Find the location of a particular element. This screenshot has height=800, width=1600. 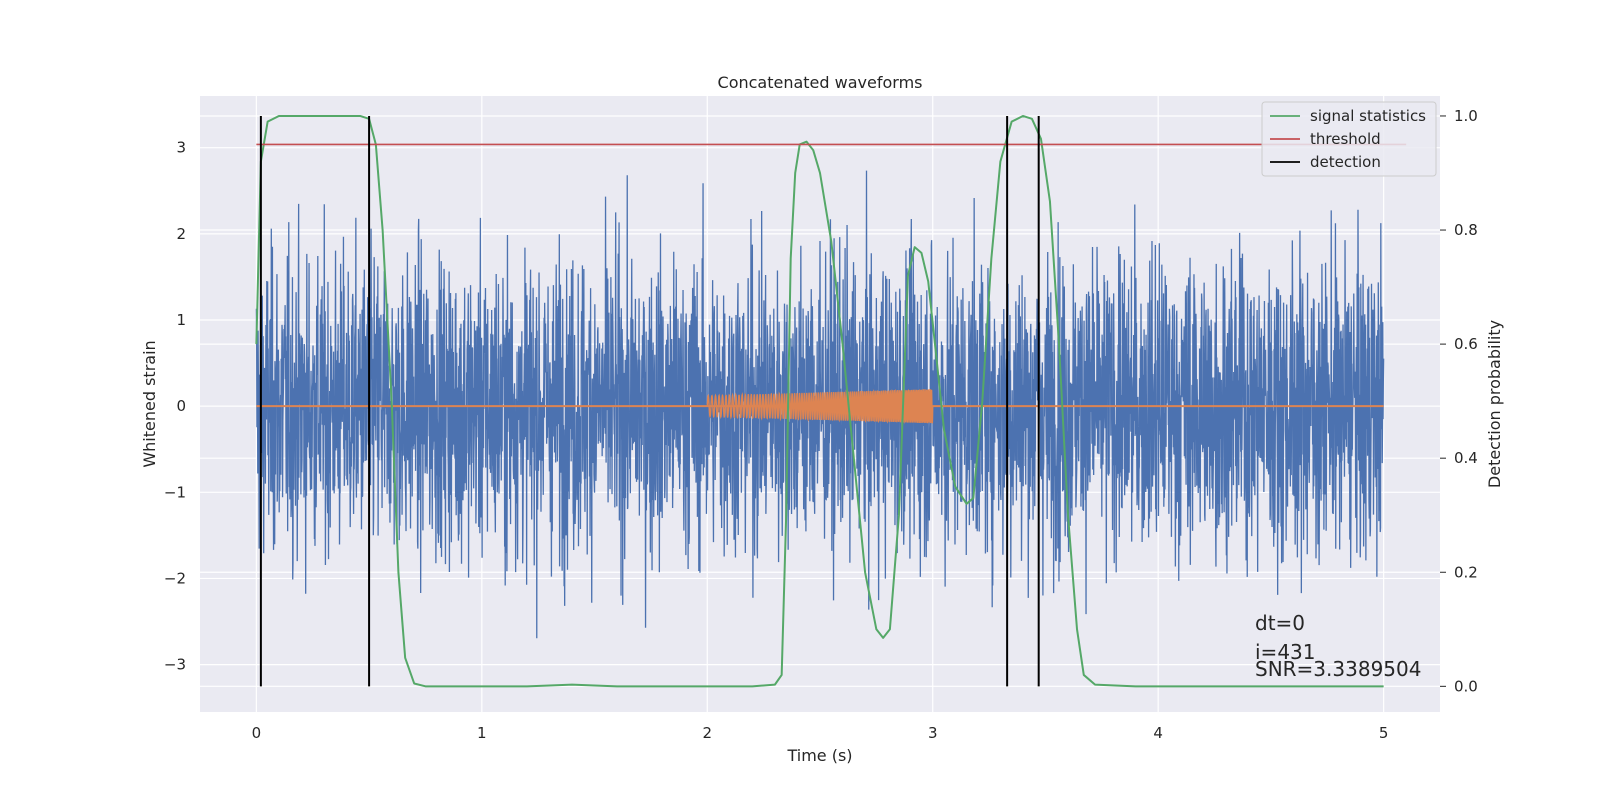

y2-tick-label: 0.4 is located at coordinates (1466, 458).